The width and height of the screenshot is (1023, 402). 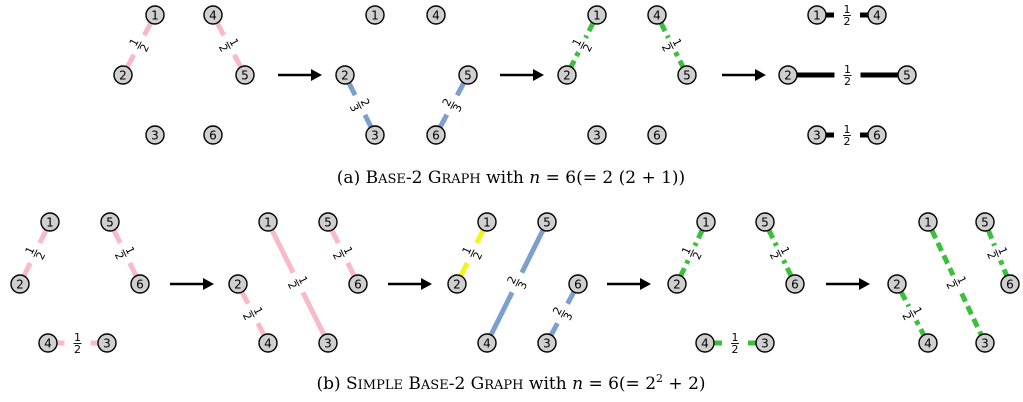 I want to click on edge-5-6: 12, so click(x=343, y=253).